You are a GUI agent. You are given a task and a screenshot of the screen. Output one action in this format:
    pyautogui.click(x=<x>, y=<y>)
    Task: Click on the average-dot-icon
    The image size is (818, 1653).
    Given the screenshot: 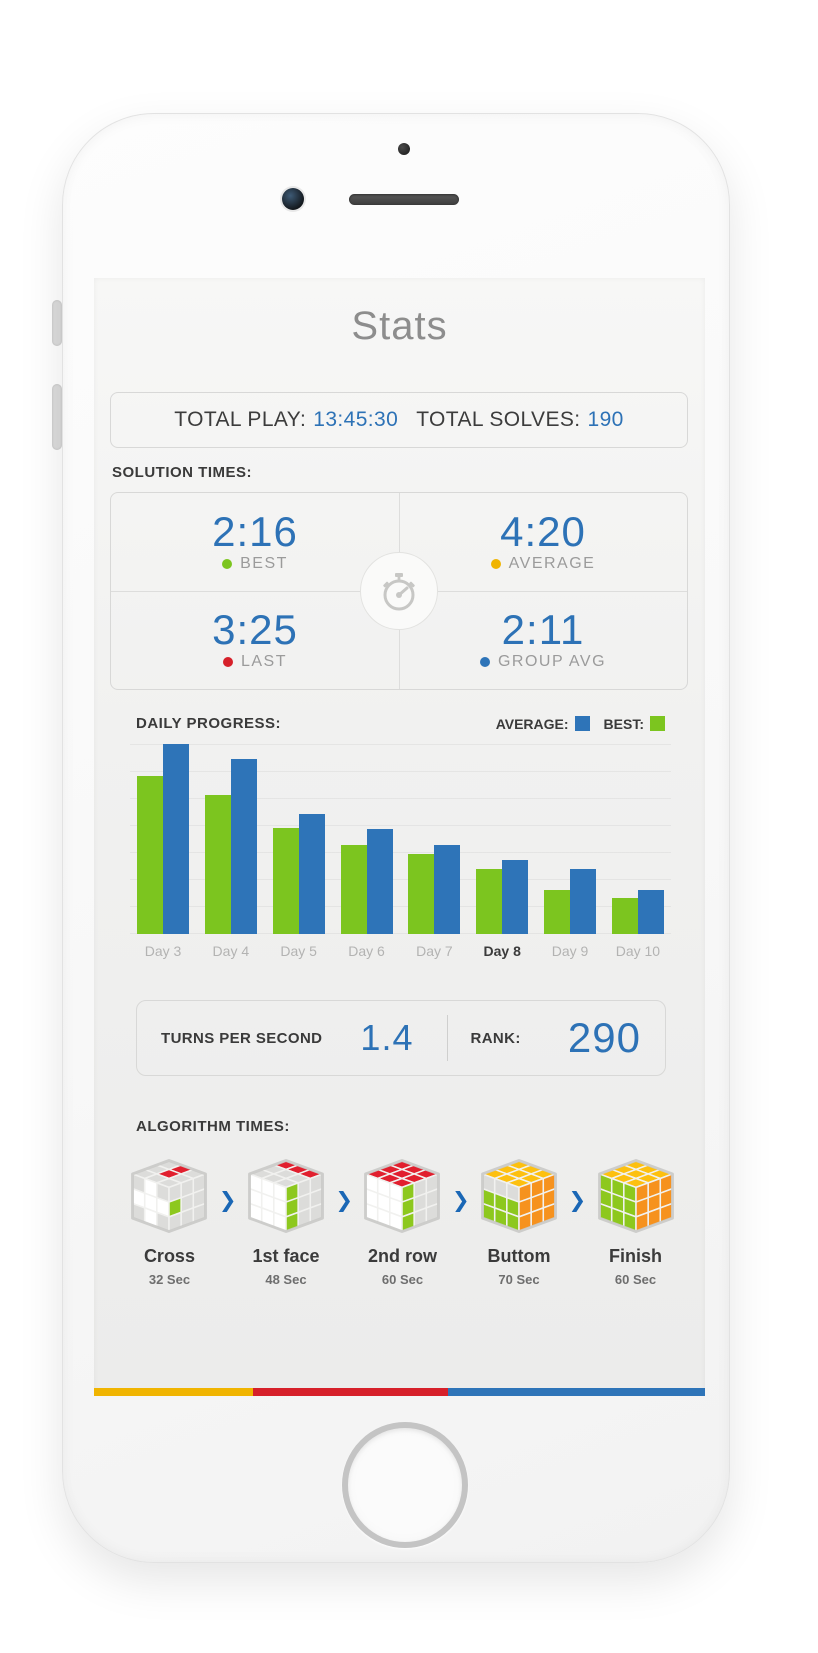 What is the action you would take?
    pyautogui.click(x=495, y=564)
    